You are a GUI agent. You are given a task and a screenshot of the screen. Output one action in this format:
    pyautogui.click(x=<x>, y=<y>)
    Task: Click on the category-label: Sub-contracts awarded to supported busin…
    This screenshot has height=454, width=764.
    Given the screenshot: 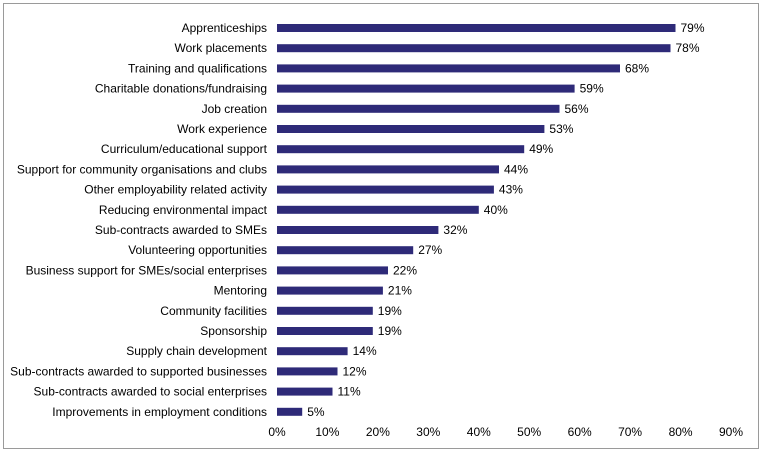 What is the action you would take?
    pyautogui.click(x=138, y=371)
    